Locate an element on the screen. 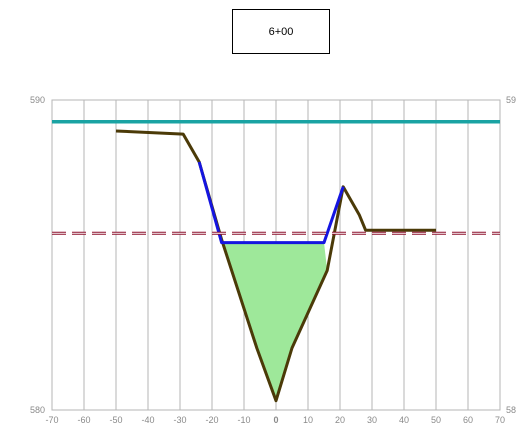  fill-layer is located at coordinates (274, 321).